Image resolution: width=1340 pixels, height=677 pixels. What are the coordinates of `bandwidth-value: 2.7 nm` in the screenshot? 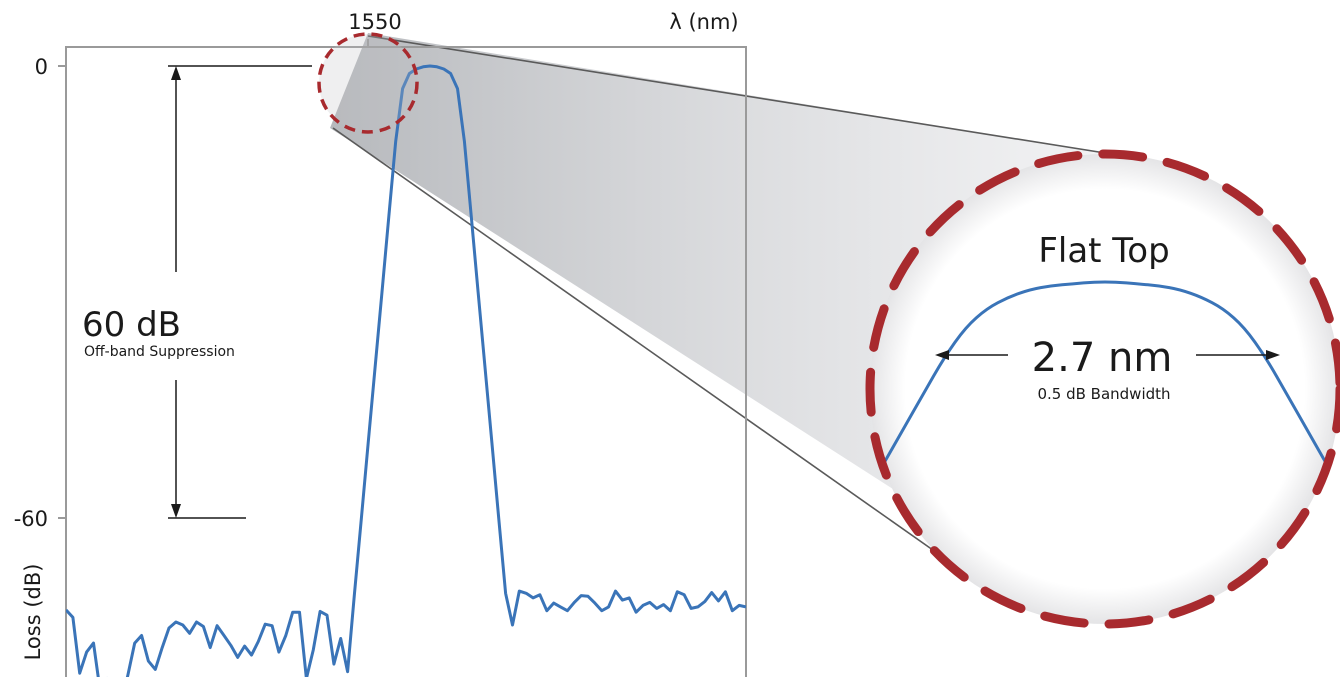 It's located at (1102, 358).